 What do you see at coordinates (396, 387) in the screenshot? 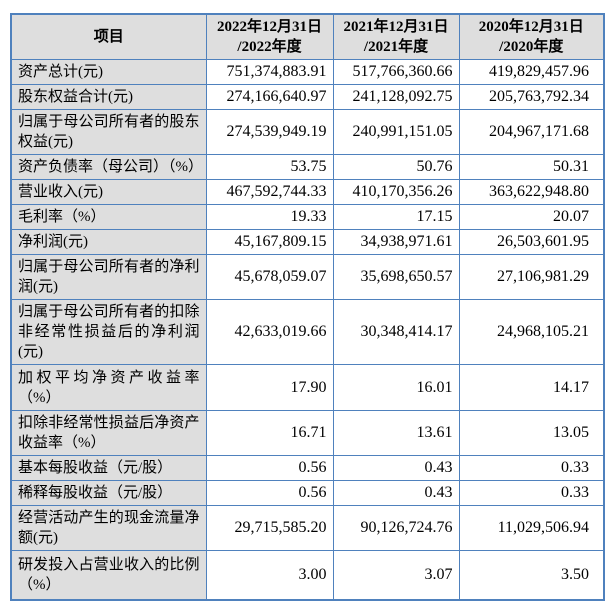
I see `row-value: 16.01` at bounding box center [396, 387].